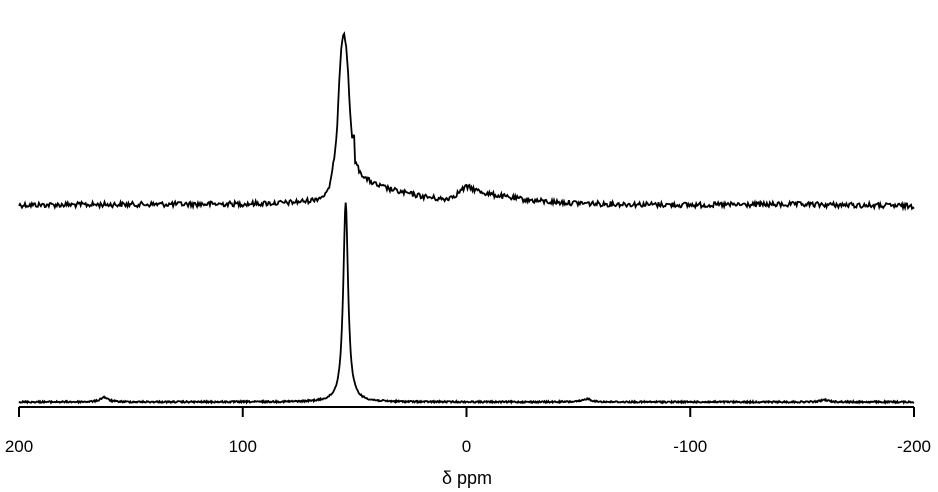 The image size is (938, 492). What do you see at coordinates (19, 446) in the screenshot?
I see `x-tick-label: 200` at bounding box center [19, 446].